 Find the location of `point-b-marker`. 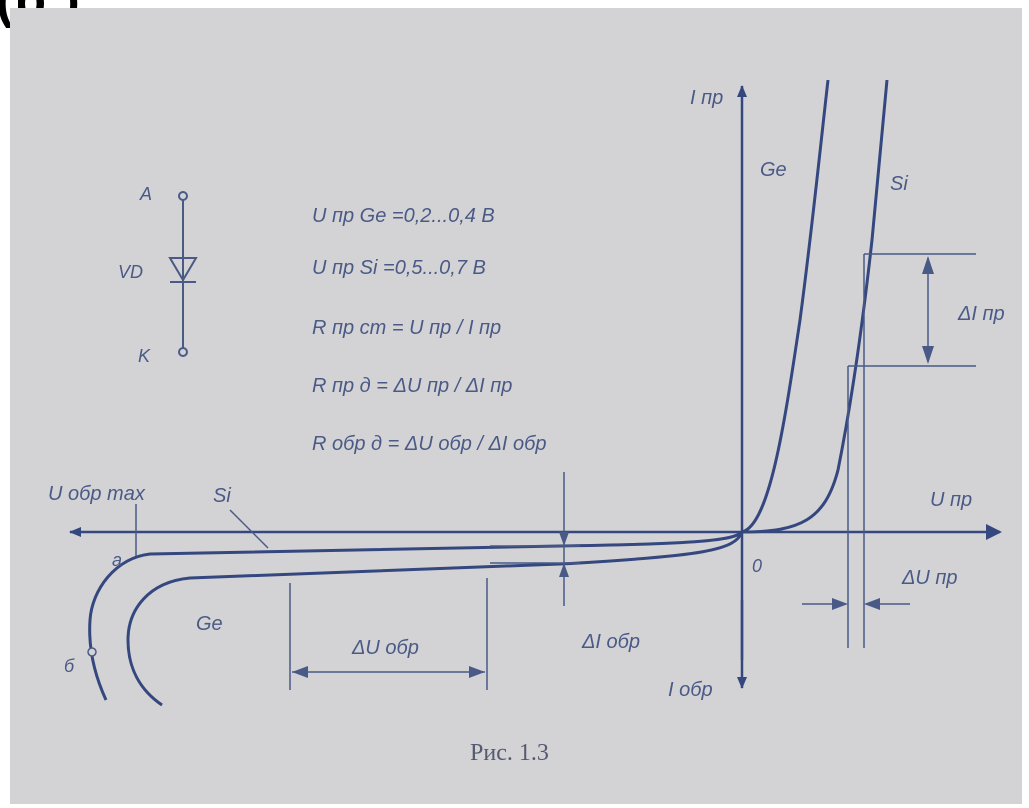

point-b-marker is located at coordinates (92, 652).